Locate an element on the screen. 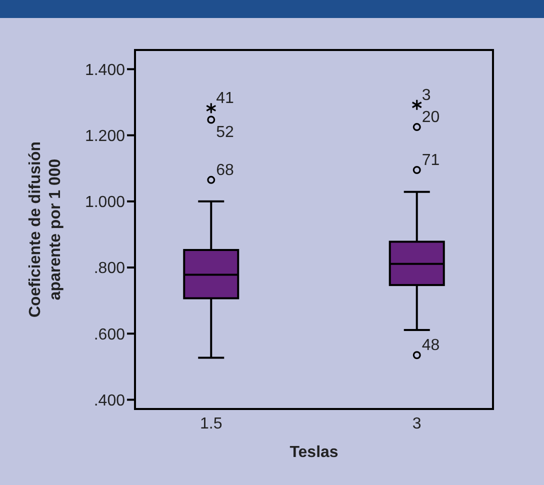  x-tick-label: 1.5 is located at coordinates (211, 423).